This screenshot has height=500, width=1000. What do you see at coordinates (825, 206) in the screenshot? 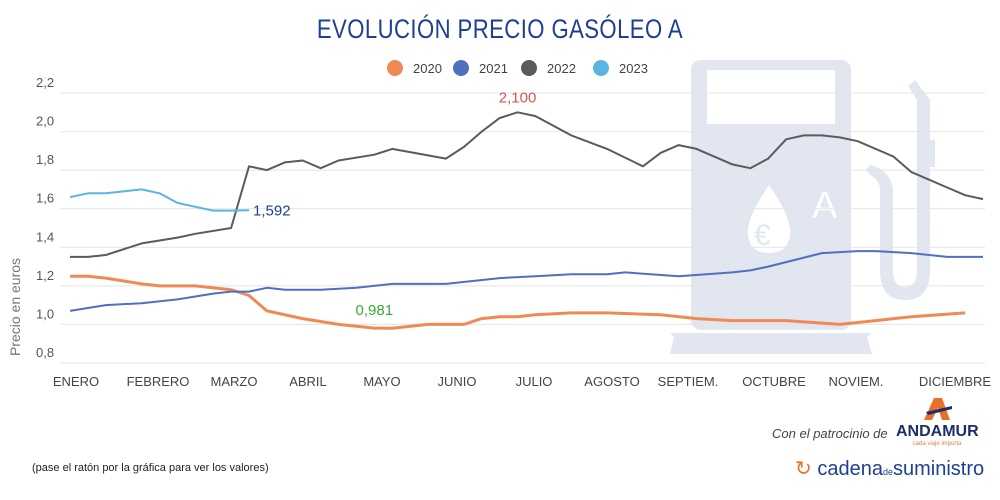
I see `svg-text: A` at bounding box center [825, 206].